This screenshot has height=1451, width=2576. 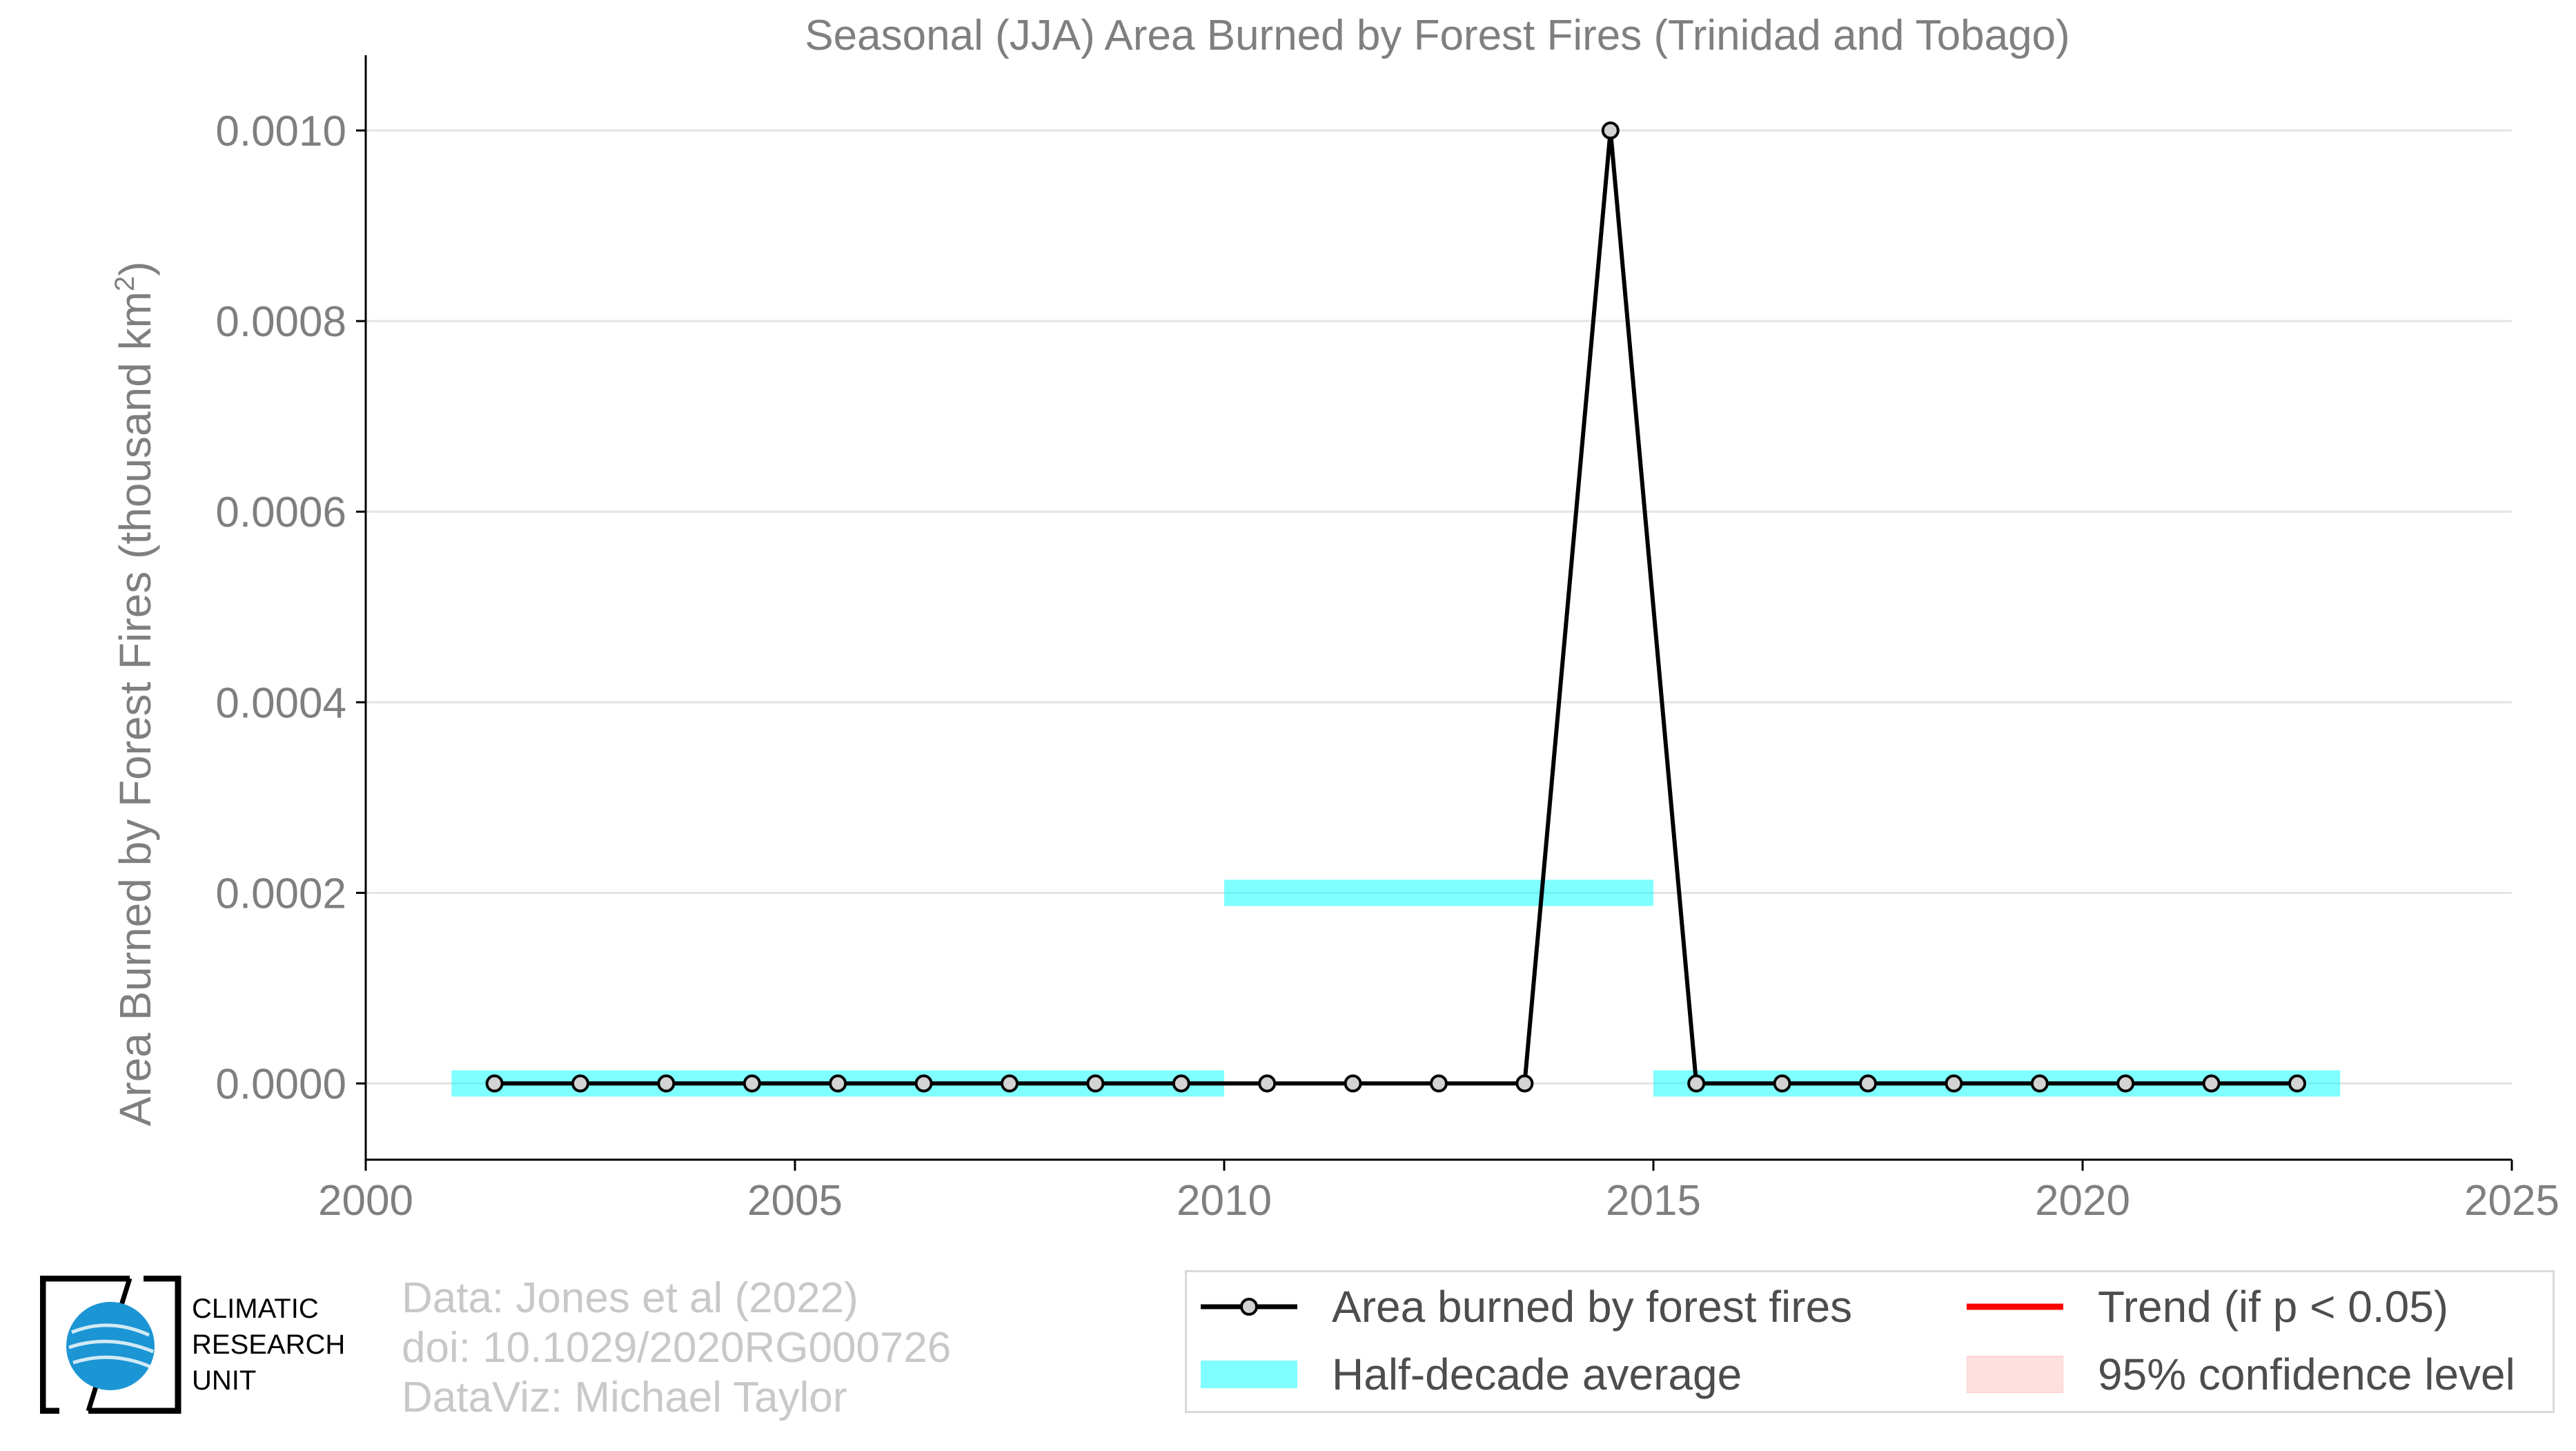 What do you see at coordinates (1396, 988) in the screenshot?
I see `half-decade-average-bands` at bounding box center [1396, 988].